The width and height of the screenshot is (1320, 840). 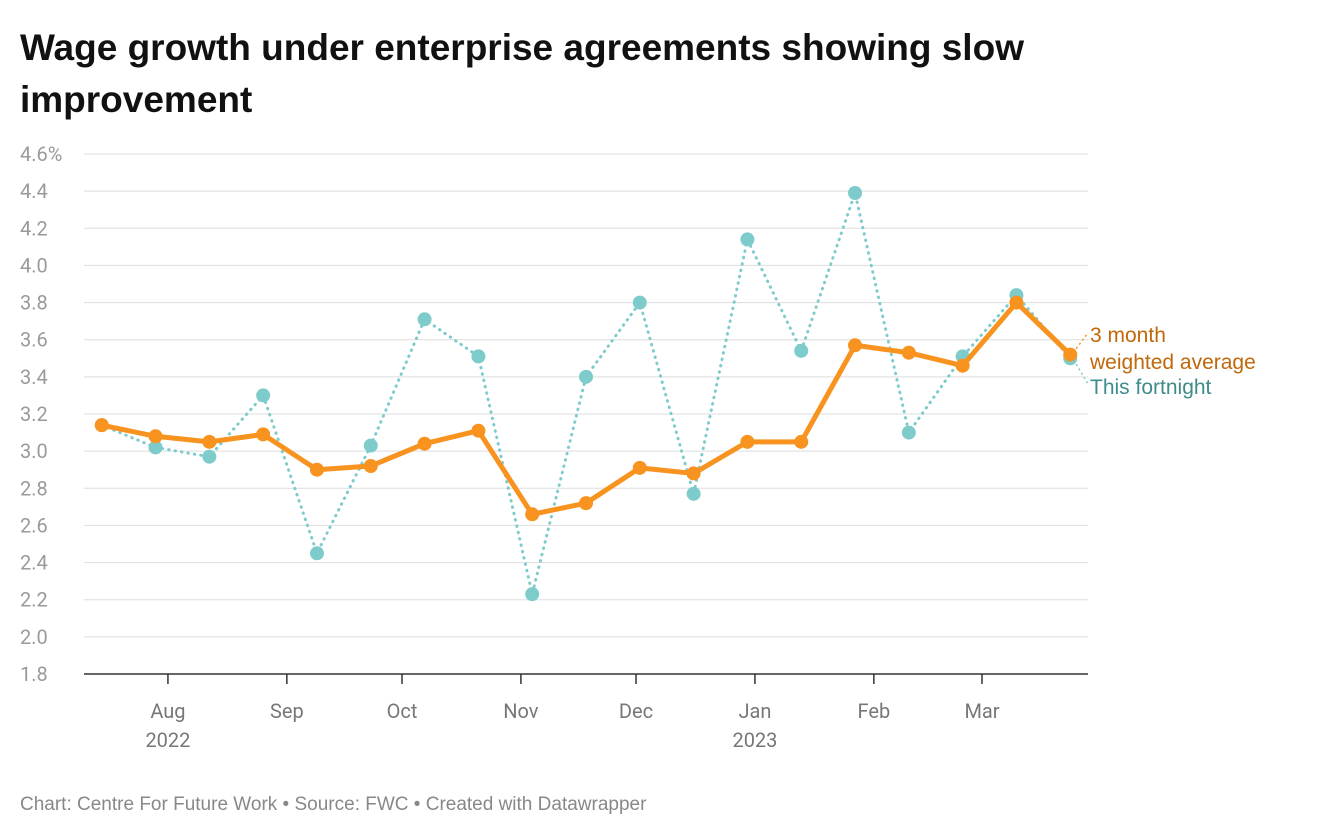 I want to click on y-tick-label: 3.0, so click(x=34, y=451).